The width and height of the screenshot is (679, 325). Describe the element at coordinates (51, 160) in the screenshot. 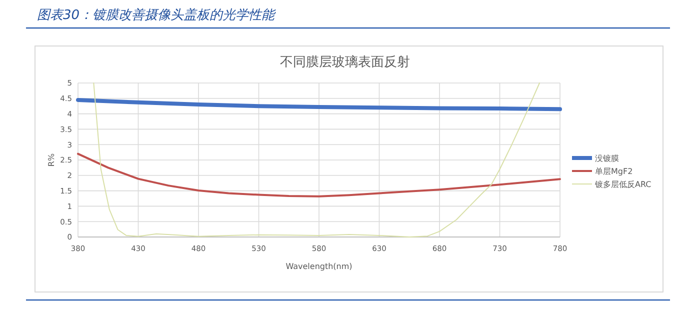

I see `y-axis-title: R%` at that location.